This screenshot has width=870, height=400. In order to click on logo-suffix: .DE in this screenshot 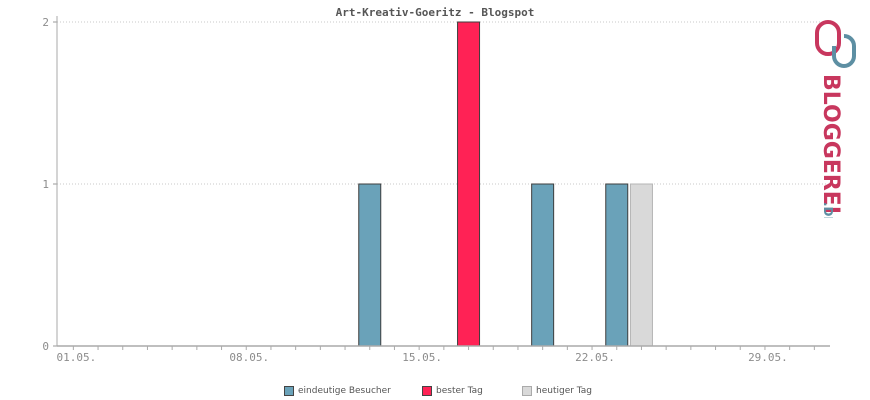, I will do `click(828, 210)`.